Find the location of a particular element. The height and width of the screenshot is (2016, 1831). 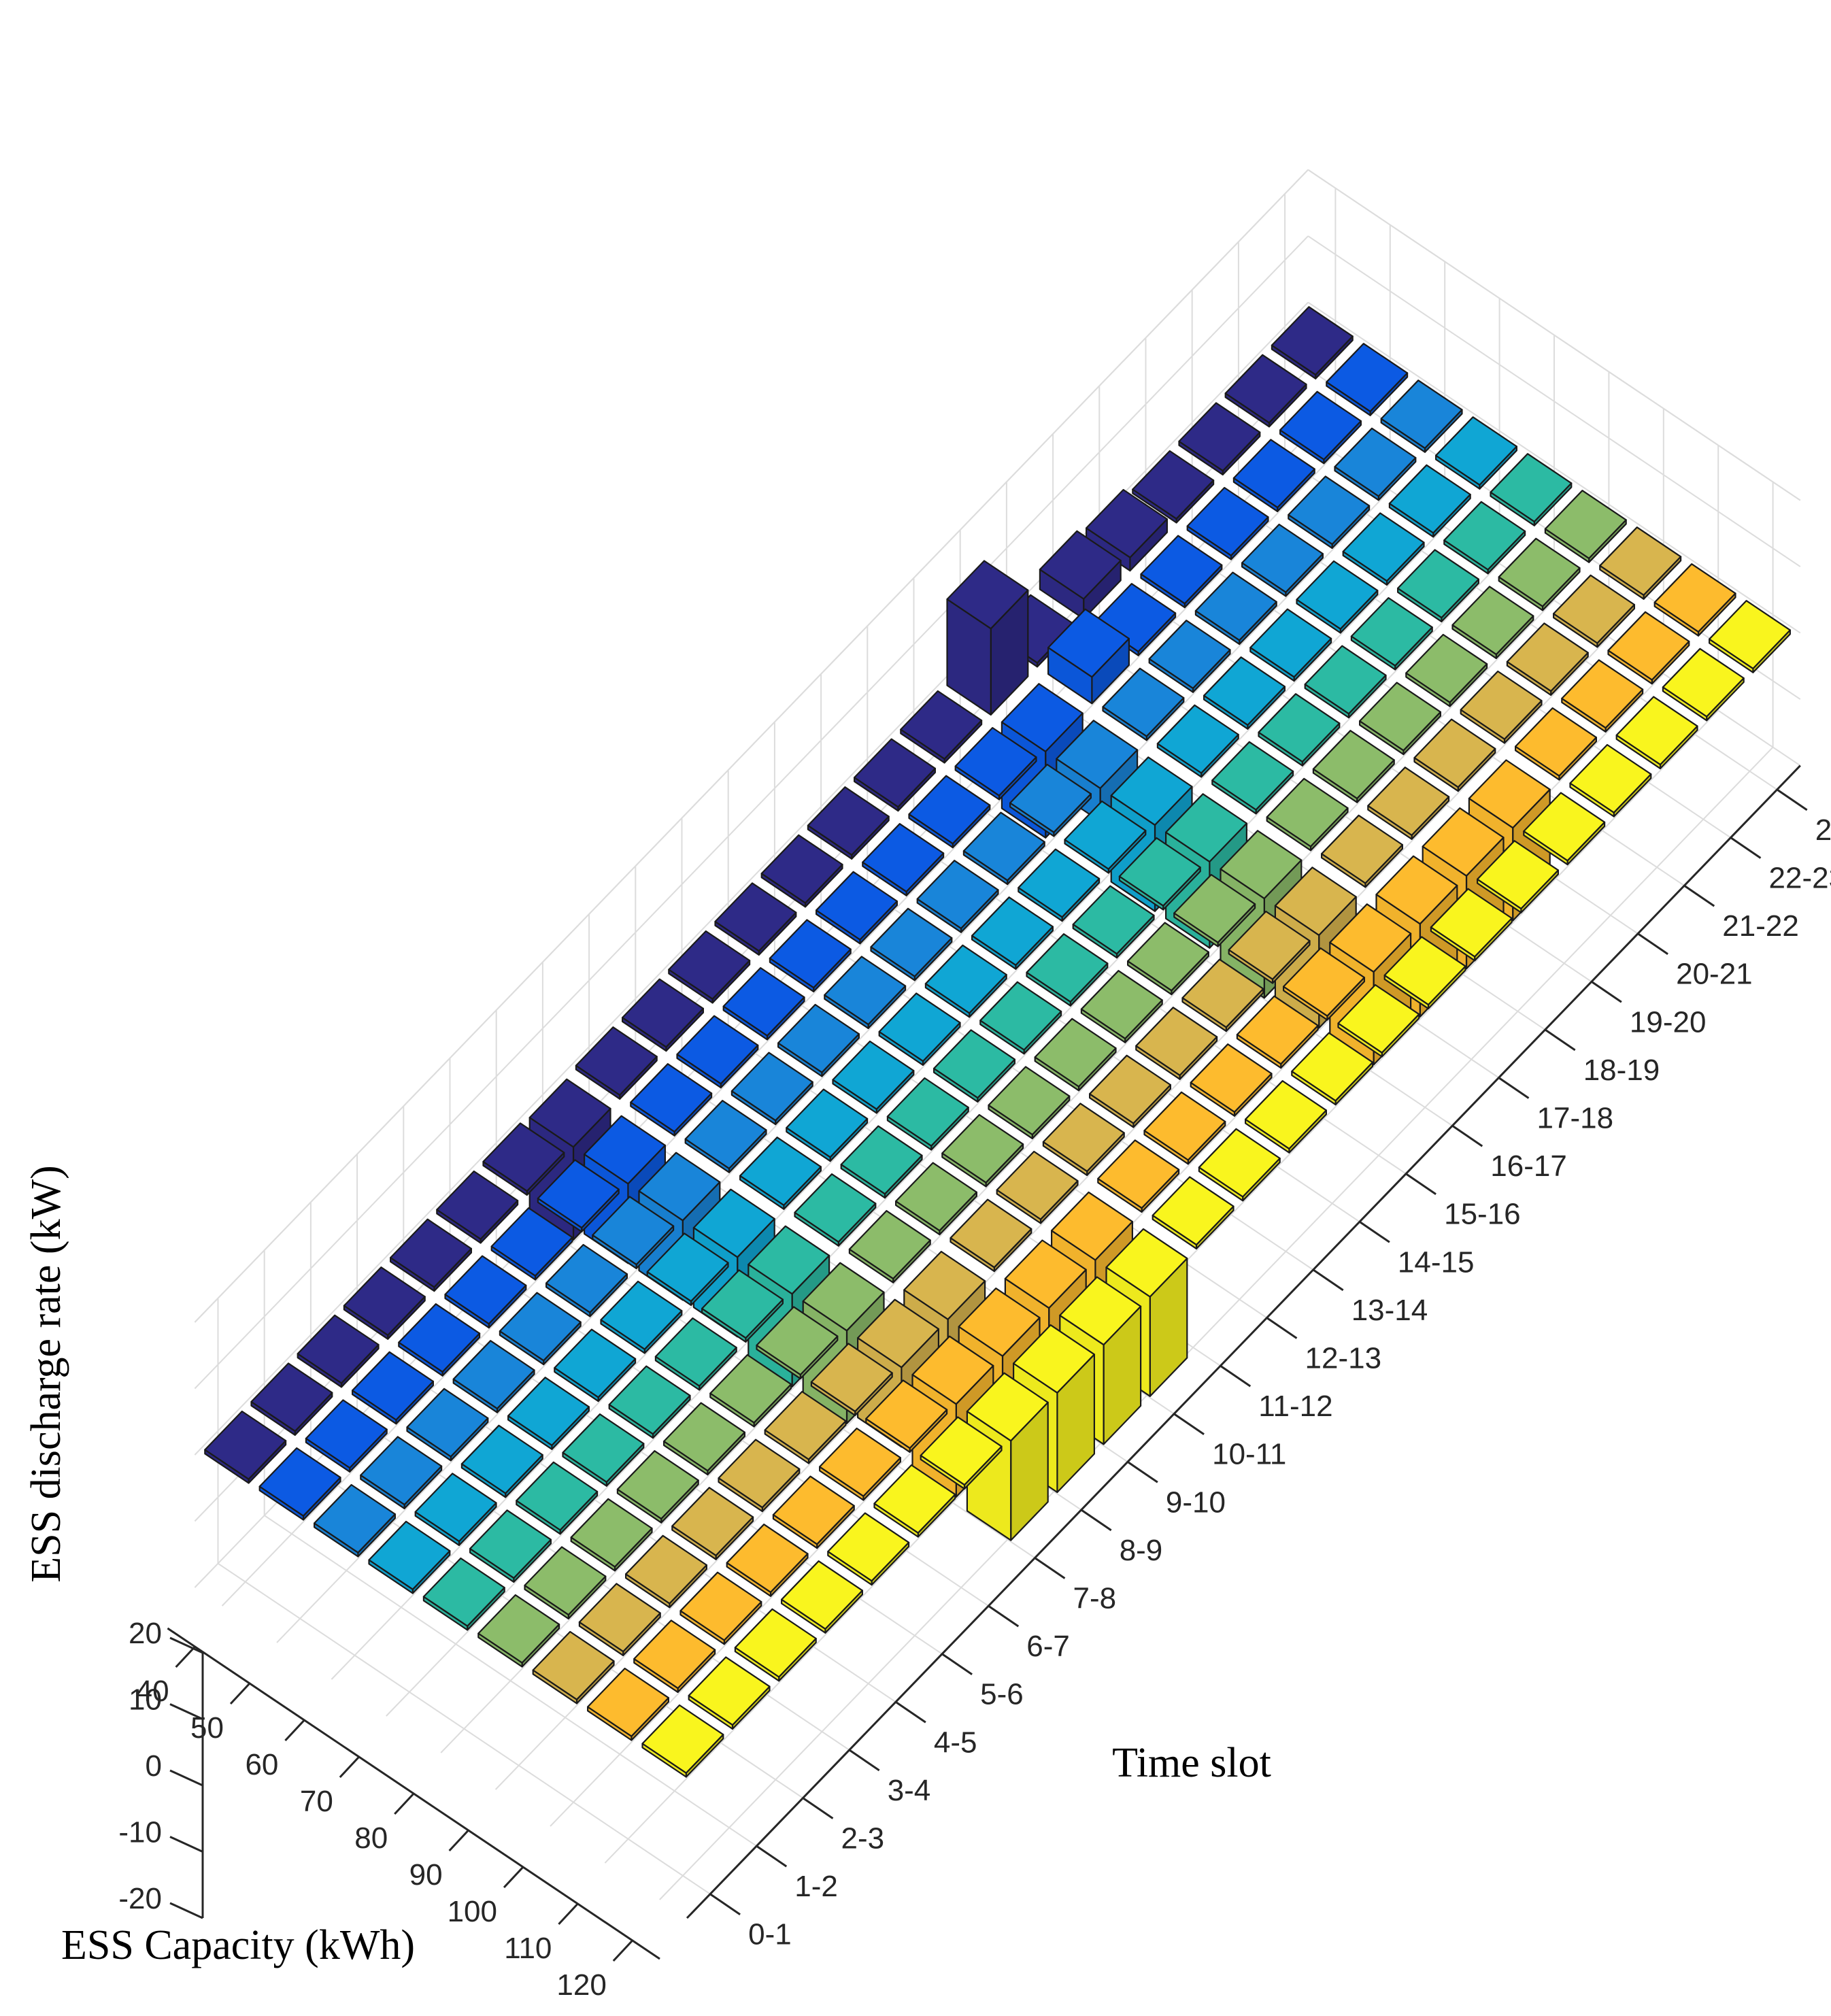

time-tick-label: 10-11 is located at coordinates (1249, 1454).